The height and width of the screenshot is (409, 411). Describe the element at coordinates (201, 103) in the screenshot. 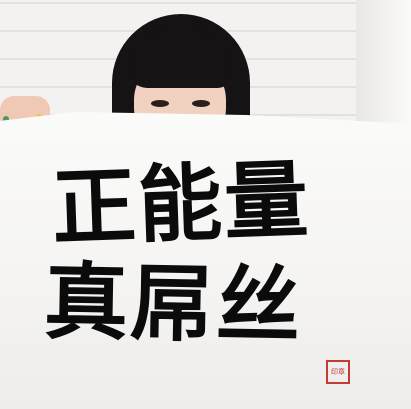

I see `right-eye` at that location.